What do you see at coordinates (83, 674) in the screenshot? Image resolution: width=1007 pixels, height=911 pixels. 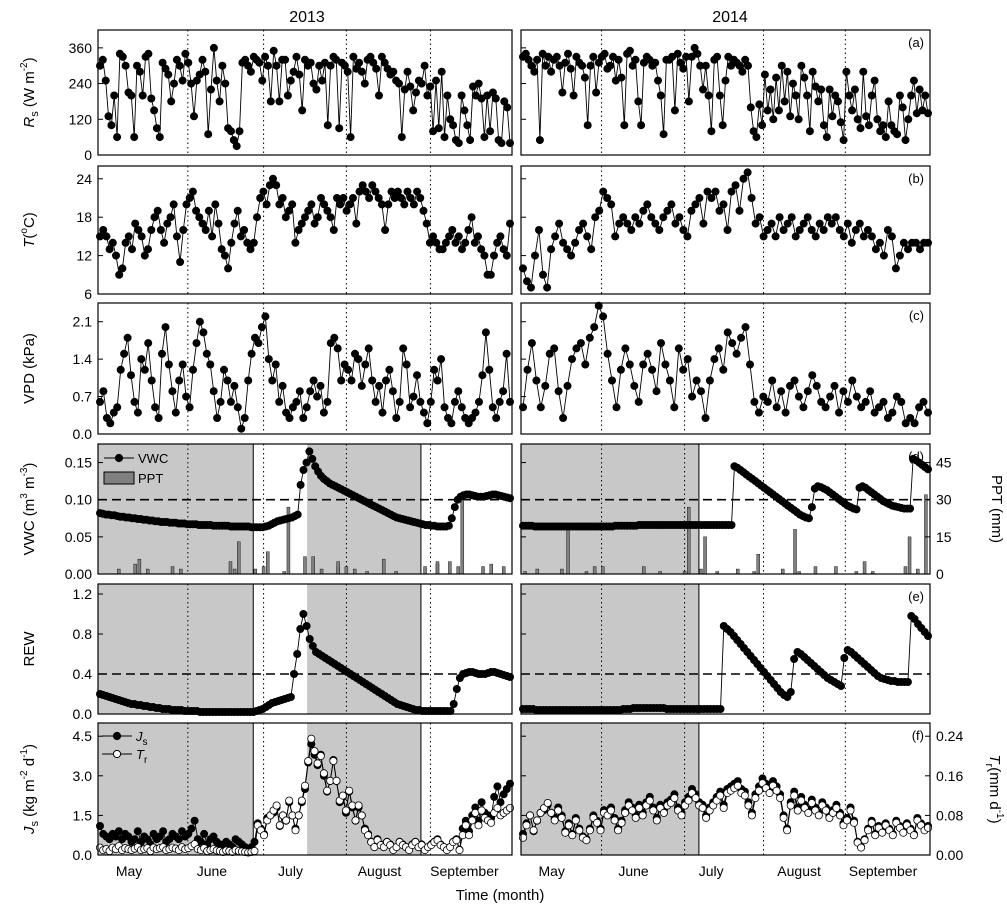 I see `y-tick-label: 0.4` at bounding box center [83, 674].